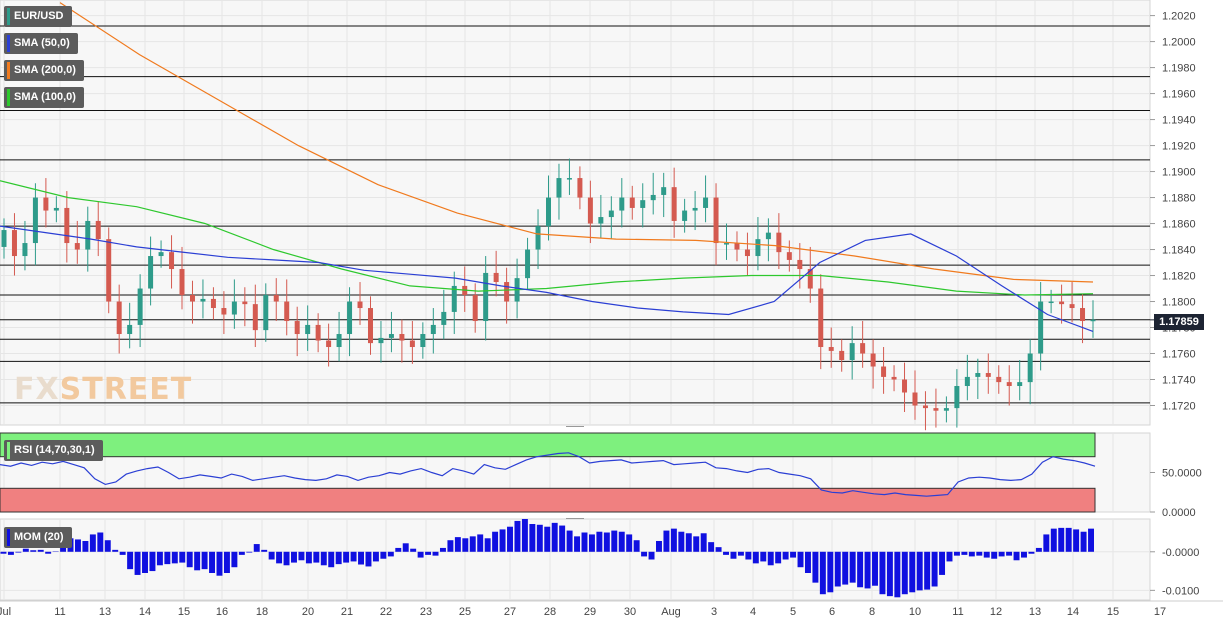 This screenshot has width=1223, height=623. Describe the element at coordinates (1179, 322) in the screenshot. I see `current-price-label: 1.17859` at that location.